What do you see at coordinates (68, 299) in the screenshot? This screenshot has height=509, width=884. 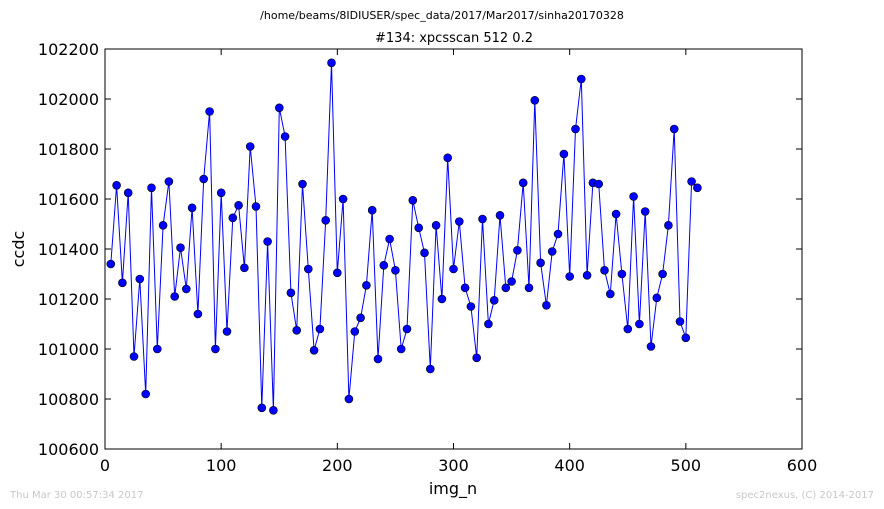 I see `y-tick-label: 101200` at bounding box center [68, 299].